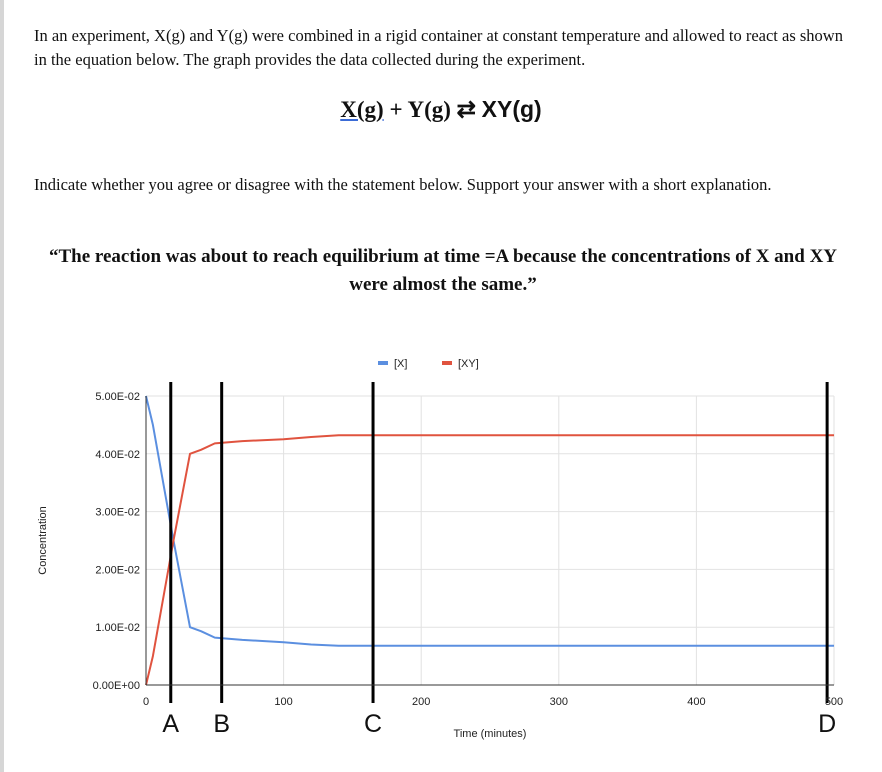 The height and width of the screenshot is (772, 882). What do you see at coordinates (428, 364) in the screenshot?
I see `chart-legend: [X] [XY]` at bounding box center [428, 364].